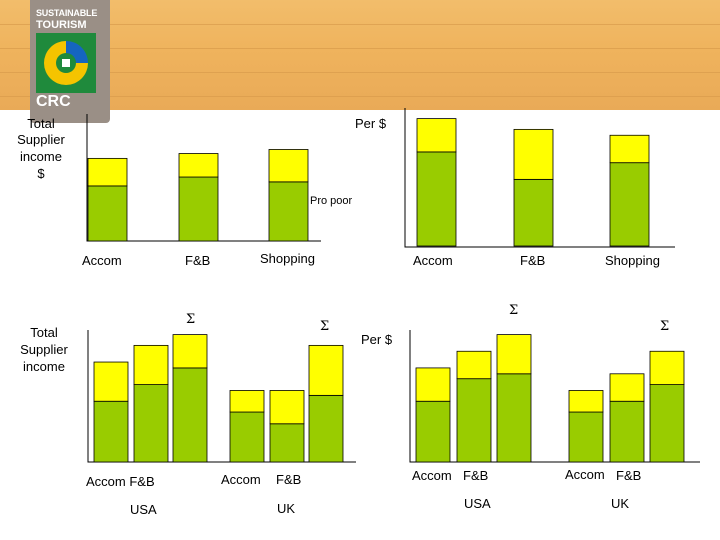  What do you see at coordinates (289, 479) in the screenshot?
I see `chart3-xlabel-3: F&B` at bounding box center [289, 479].